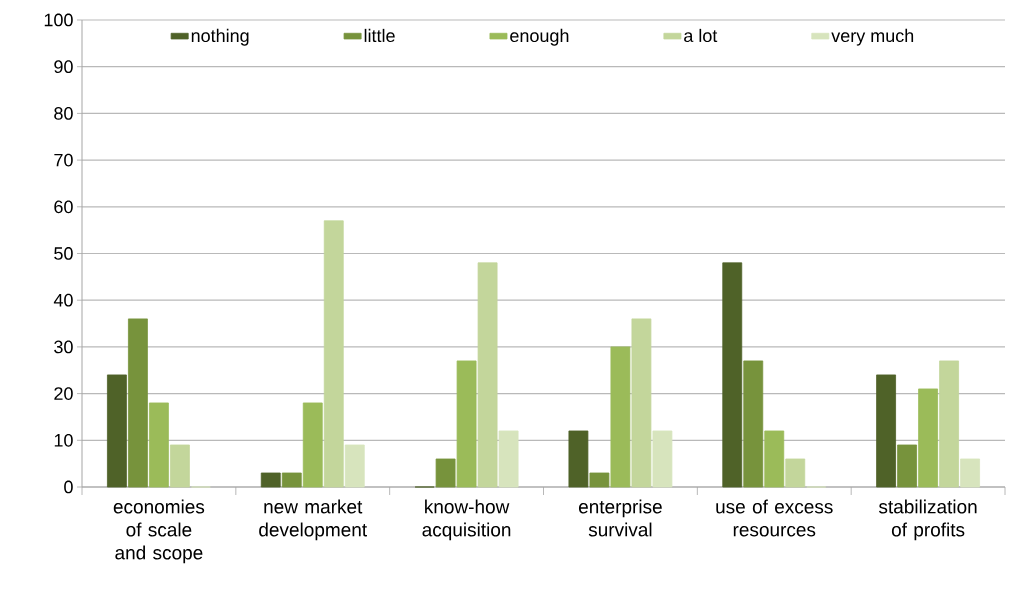 The width and height of the screenshot is (1013, 595). I want to click on y-tick-label: 30, so click(63, 347).